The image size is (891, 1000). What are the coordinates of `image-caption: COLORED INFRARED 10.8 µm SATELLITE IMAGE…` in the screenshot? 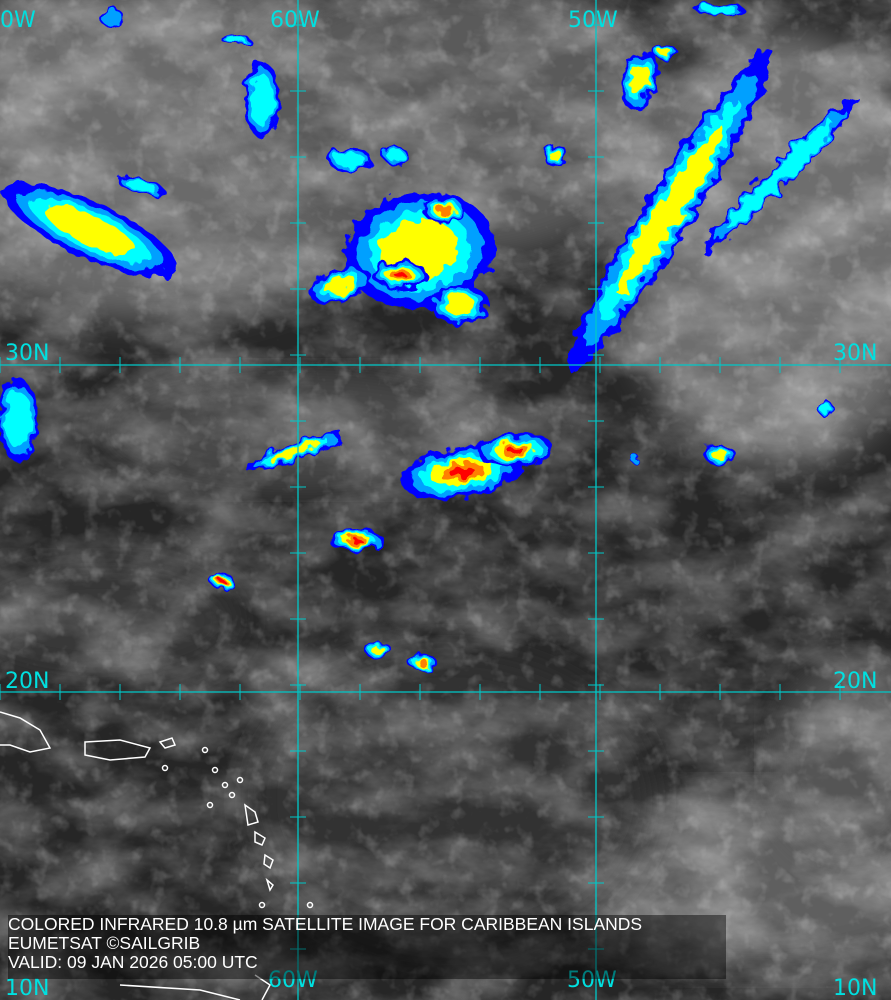 It's located at (367, 947).